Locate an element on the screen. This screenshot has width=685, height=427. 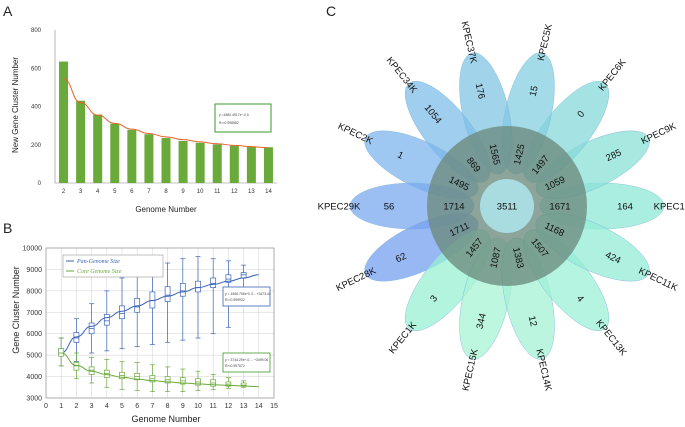
petal-unique-count: 62 is located at coordinates (401, 258).